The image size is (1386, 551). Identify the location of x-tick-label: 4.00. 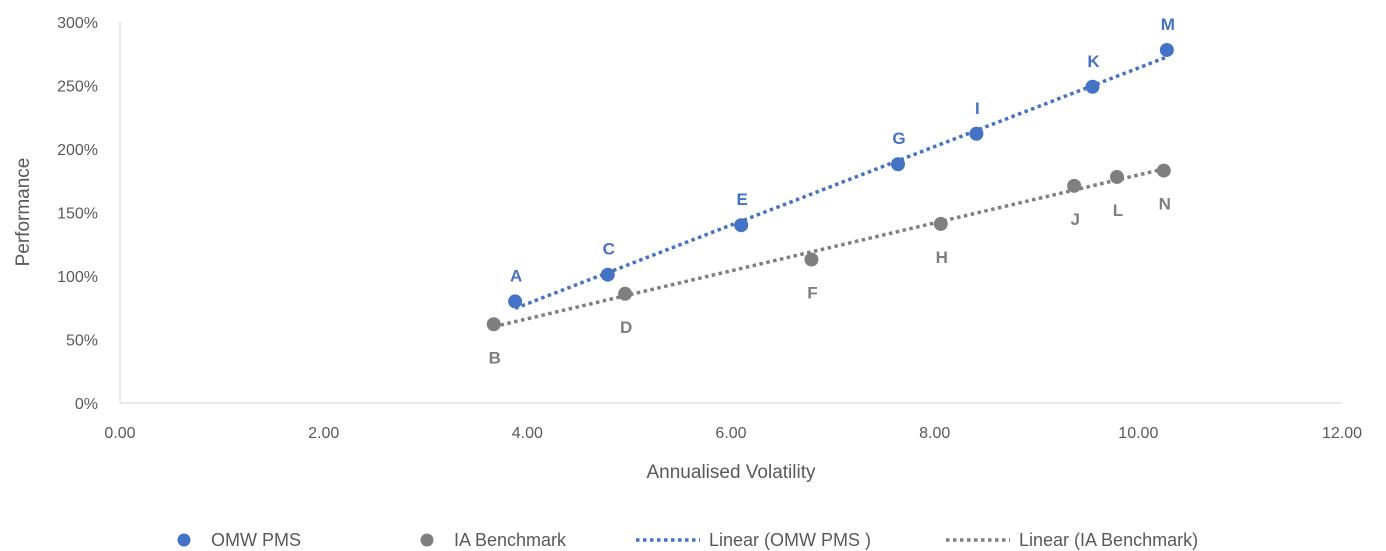
(527, 433).